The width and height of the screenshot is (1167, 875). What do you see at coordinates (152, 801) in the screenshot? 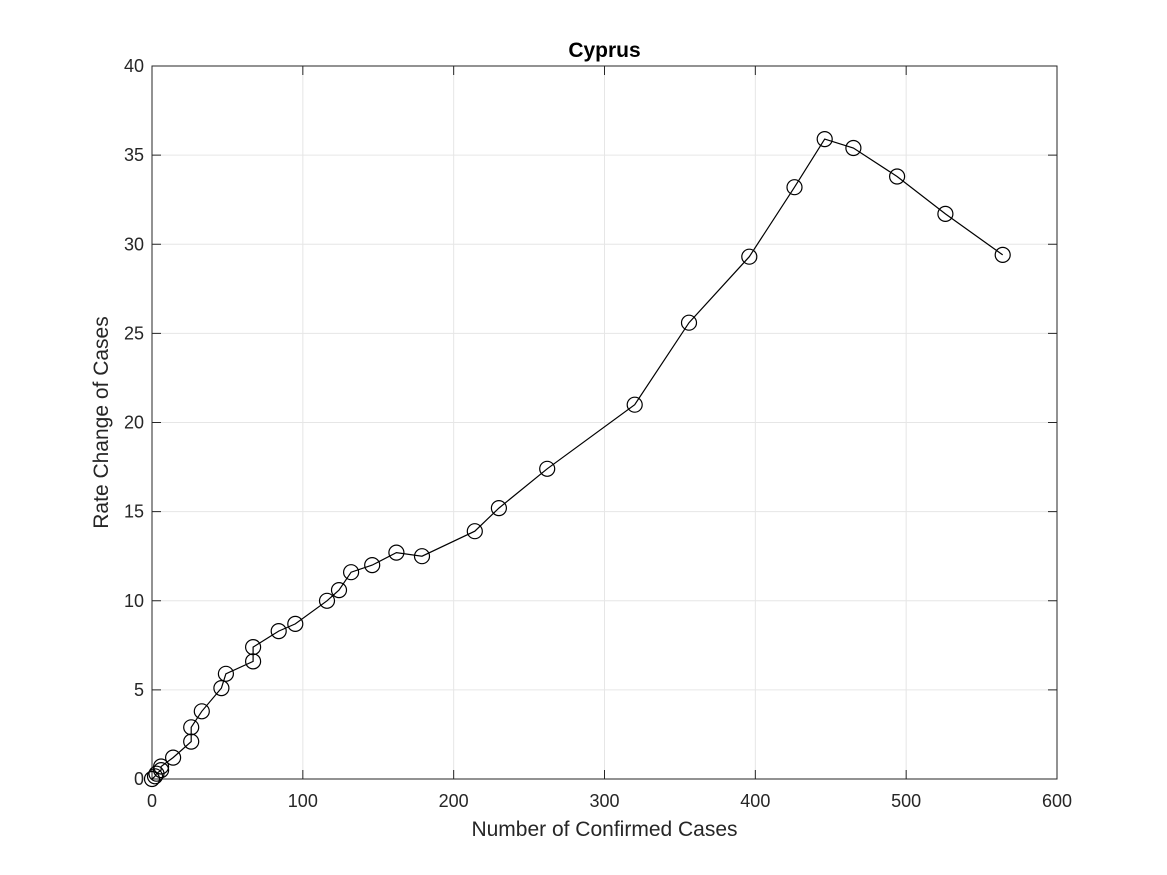
I see `x-tick-label: 0` at bounding box center [152, 801].